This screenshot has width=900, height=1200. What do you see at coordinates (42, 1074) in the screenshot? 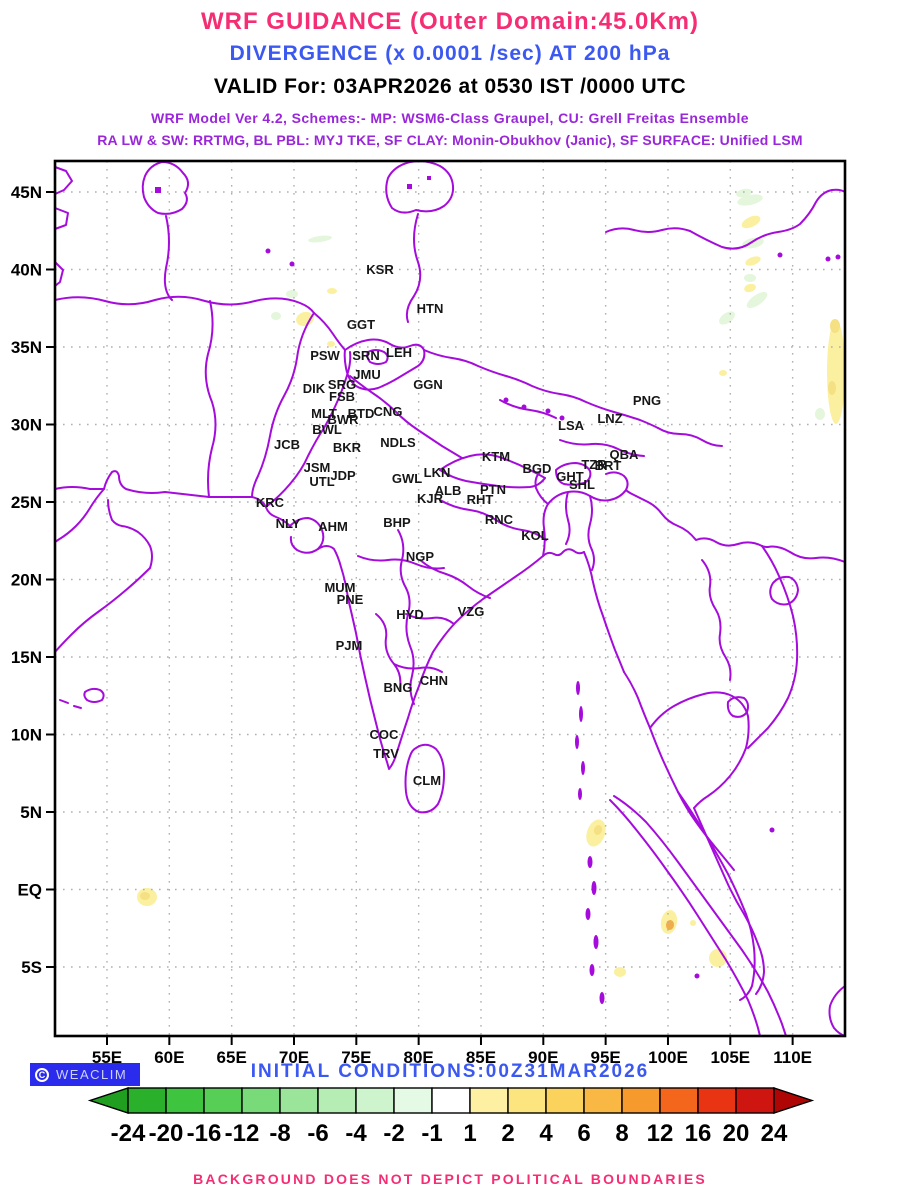
I see `copyright-circle-icon: C` at bounding box center [42, 1074].